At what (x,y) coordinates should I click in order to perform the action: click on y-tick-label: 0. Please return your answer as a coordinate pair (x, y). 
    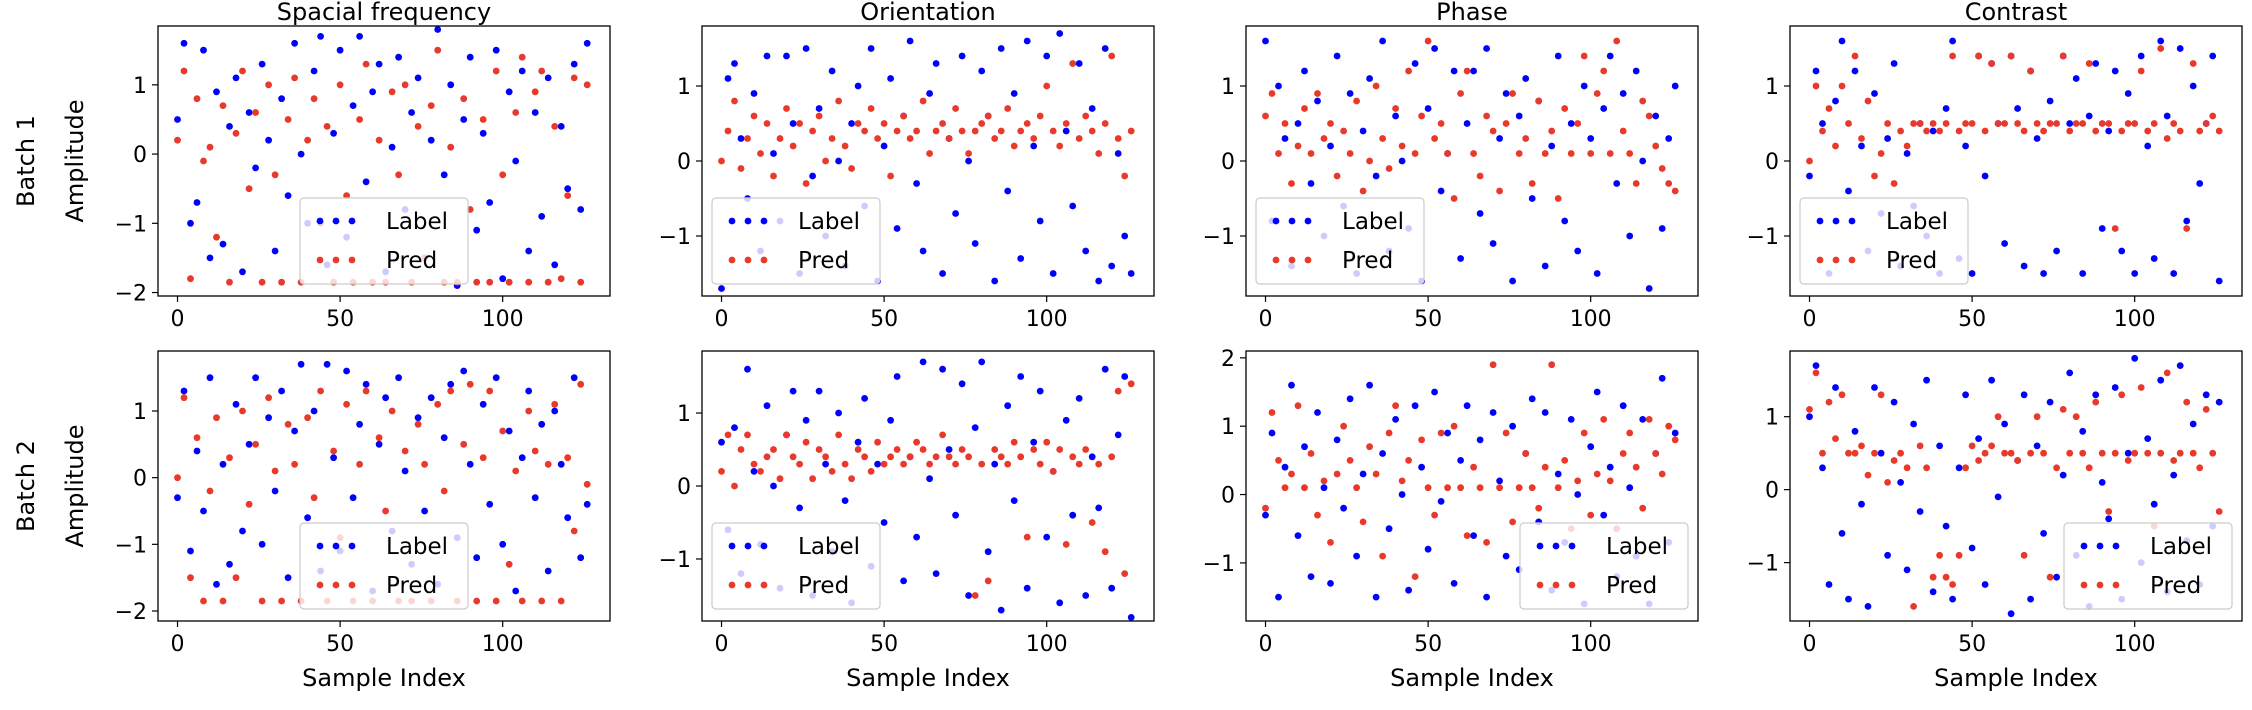
    Looking at the image, I should click on (1228, 496).